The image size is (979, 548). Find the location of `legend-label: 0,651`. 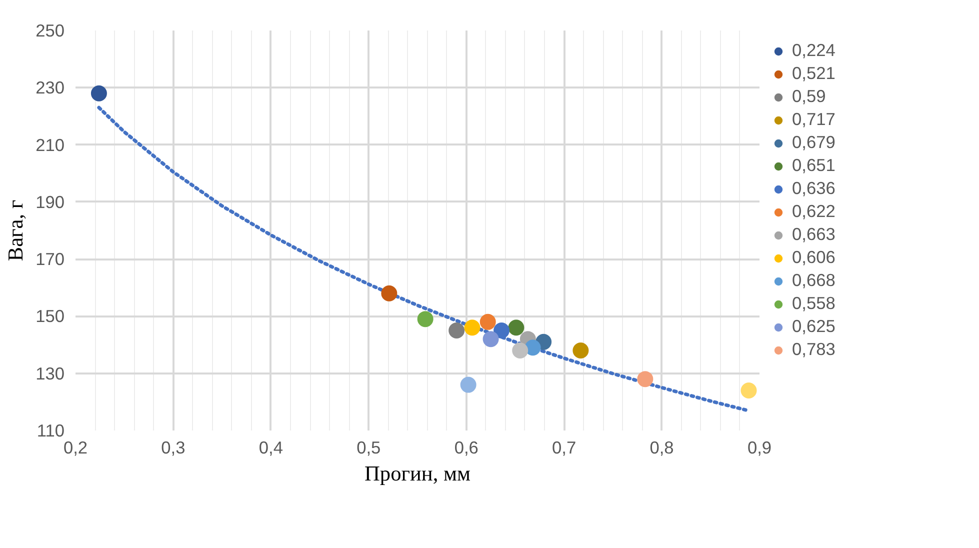

legend-label: 0,651 is located at coordinates (814, 165).